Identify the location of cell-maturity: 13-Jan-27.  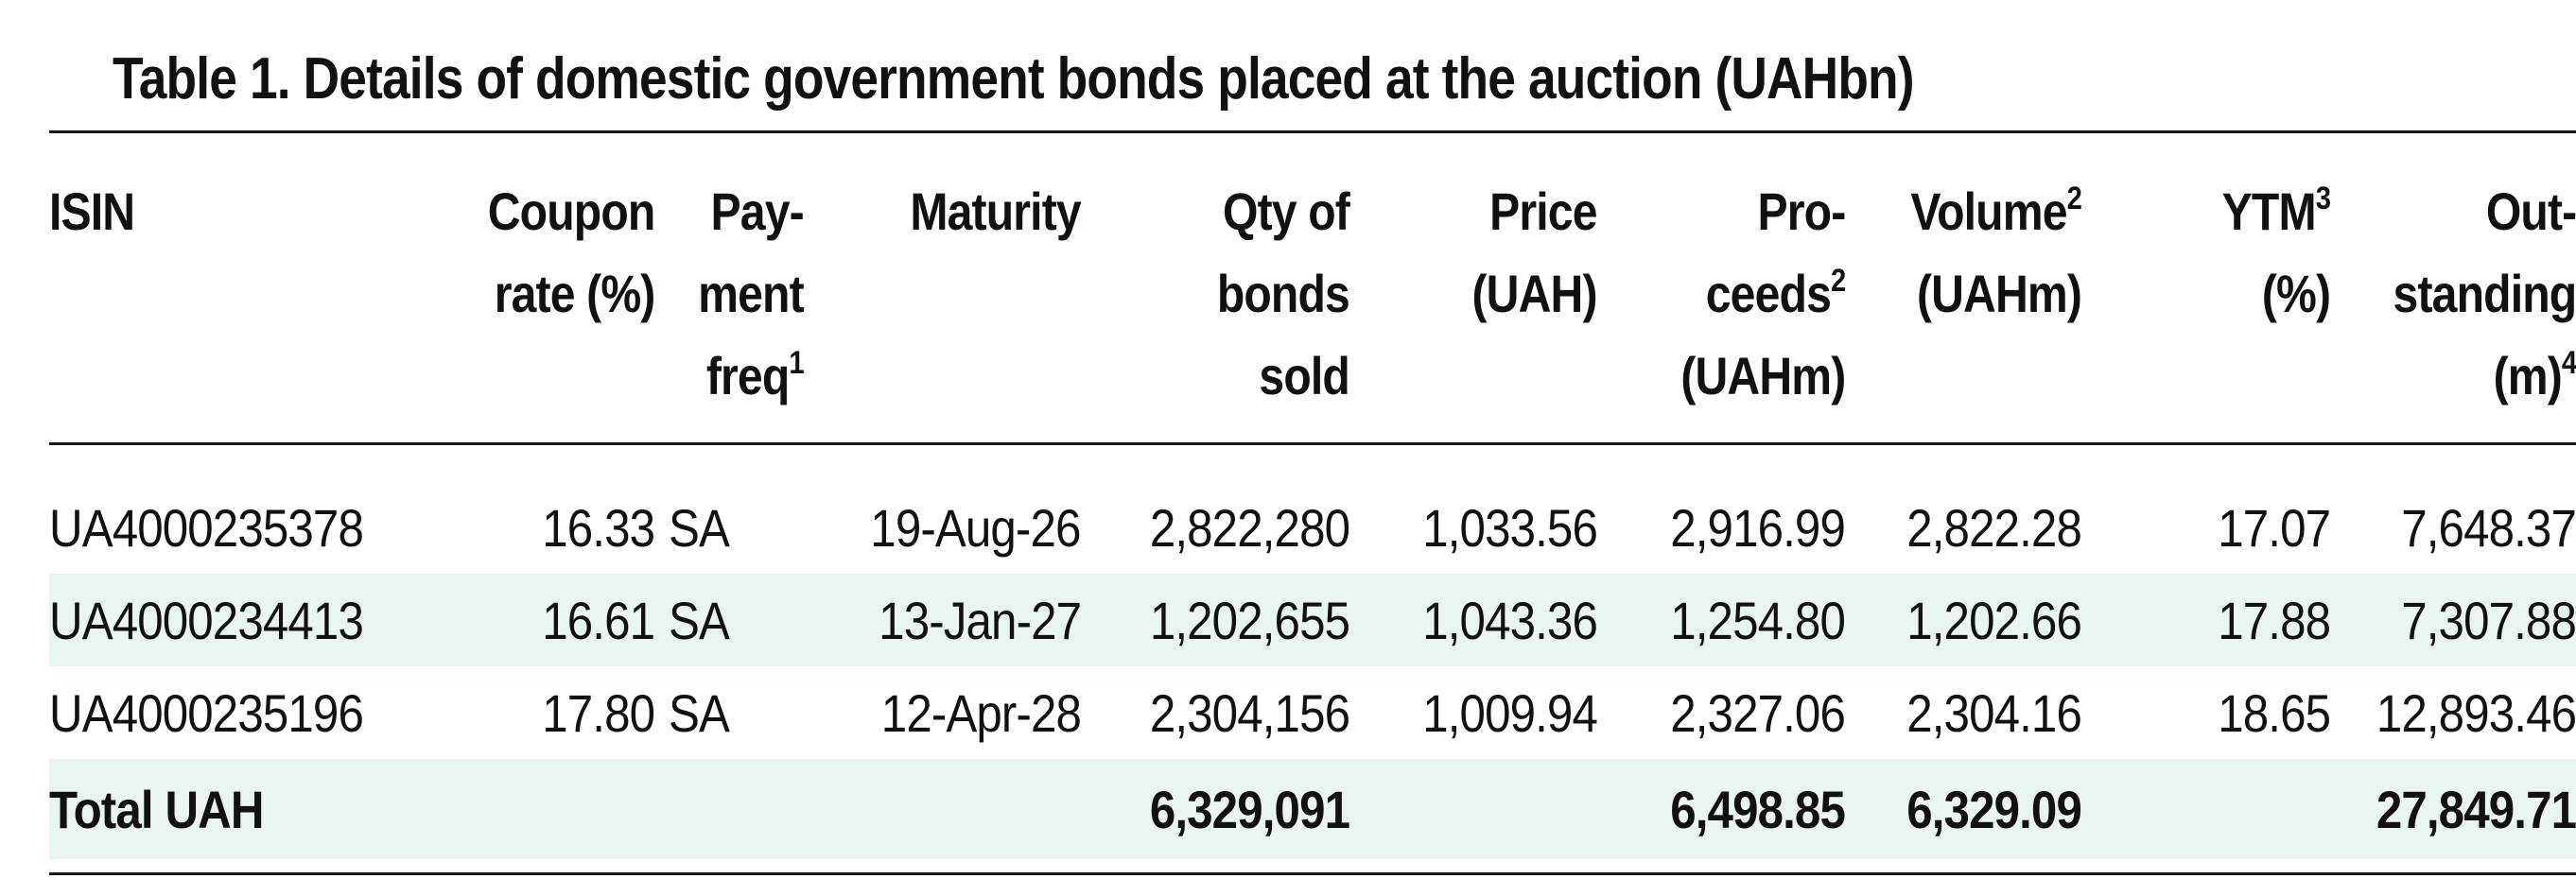
(943, 620).